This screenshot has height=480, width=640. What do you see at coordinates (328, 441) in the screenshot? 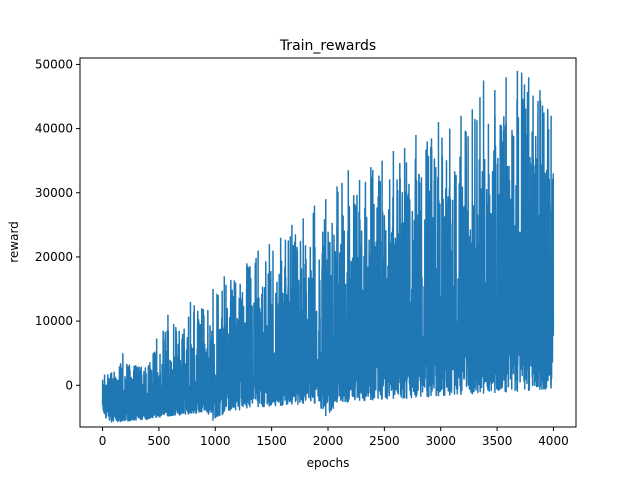
I see `x-tick-label: 2000` at bounding box center [328, 441].